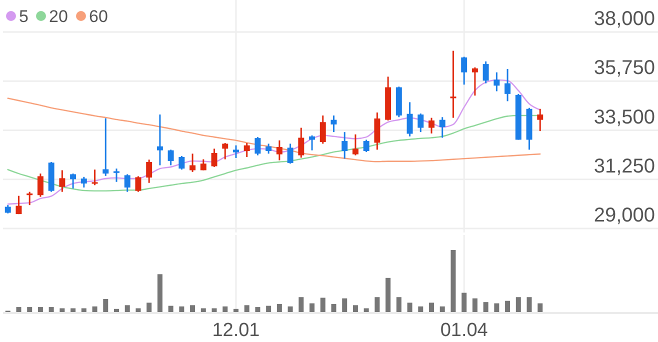 The height and width of the screenshot is (342, 658). What do you see at coordinates (236, 330) in the screenshot?
I see `x-tick-label: 12.01` at bounding box center [236, 330].